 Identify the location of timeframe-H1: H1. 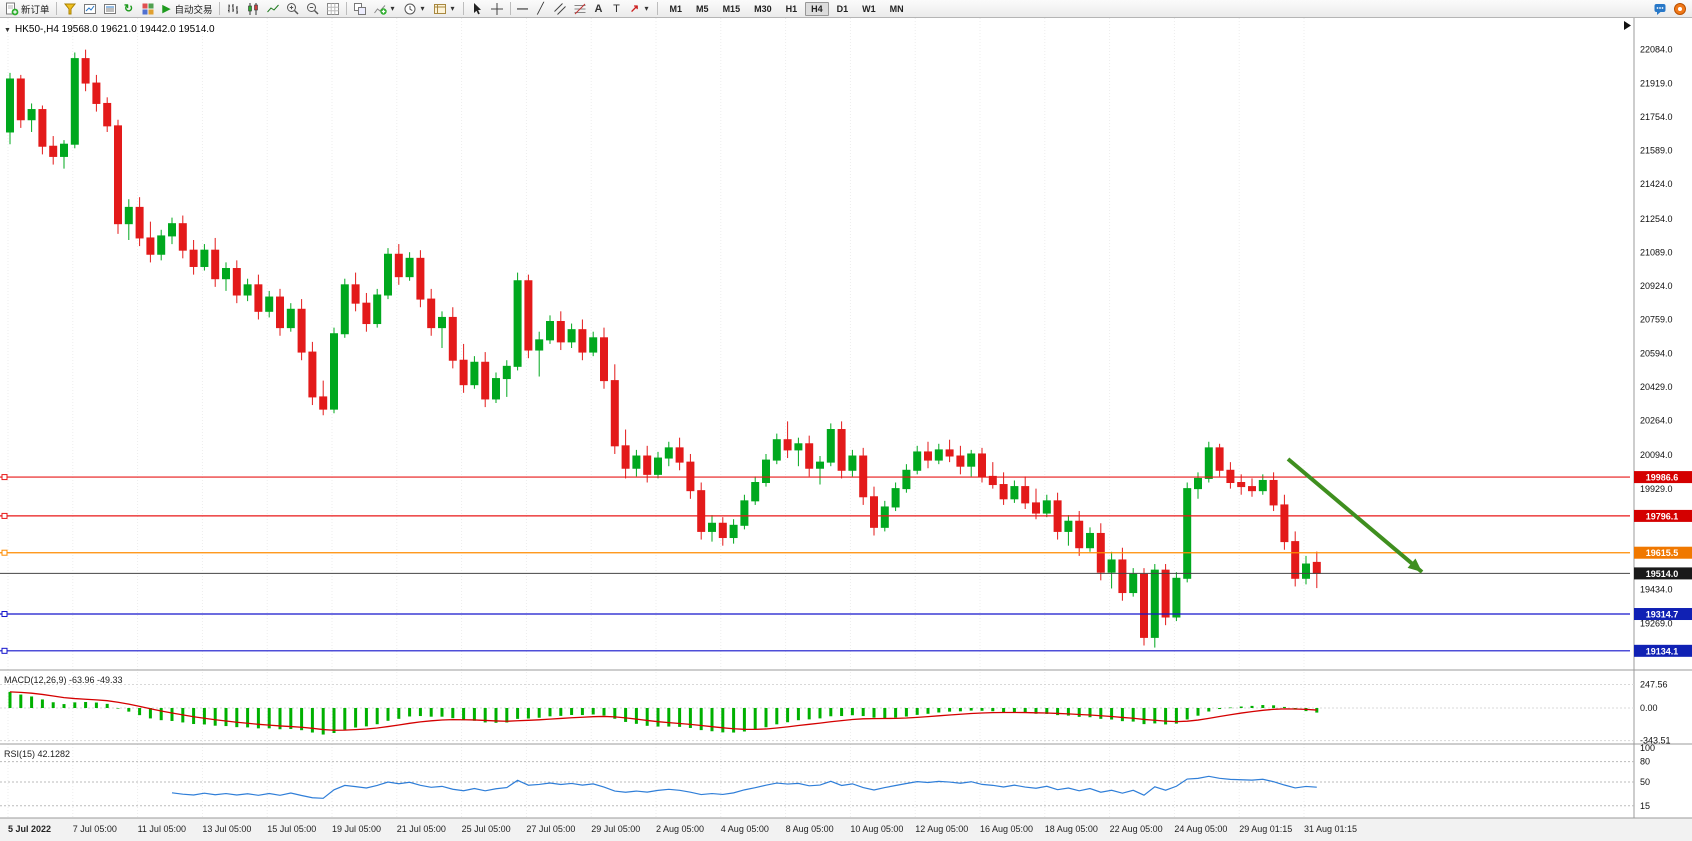
(791, 8).